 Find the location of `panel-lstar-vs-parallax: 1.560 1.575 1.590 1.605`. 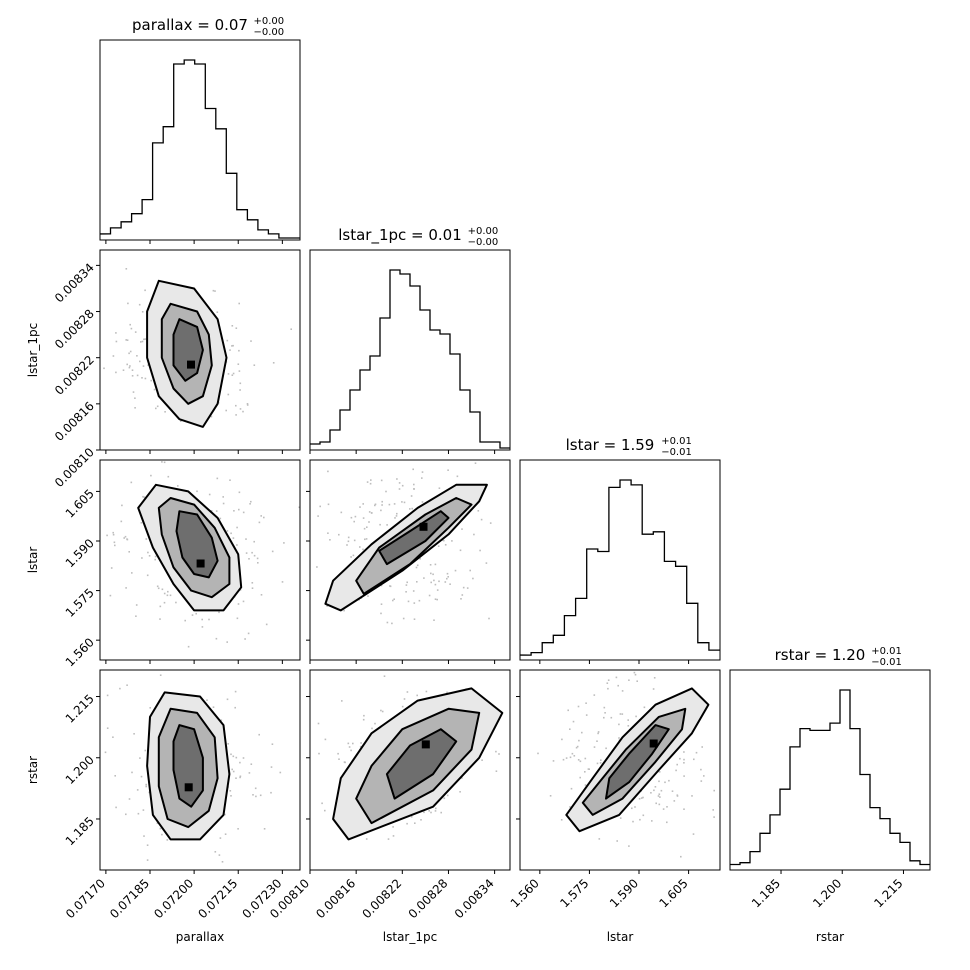

panel-lstar-vs-parallax: 1.560 1.575 1.590 1.605 is located at coordinates (182, 564).